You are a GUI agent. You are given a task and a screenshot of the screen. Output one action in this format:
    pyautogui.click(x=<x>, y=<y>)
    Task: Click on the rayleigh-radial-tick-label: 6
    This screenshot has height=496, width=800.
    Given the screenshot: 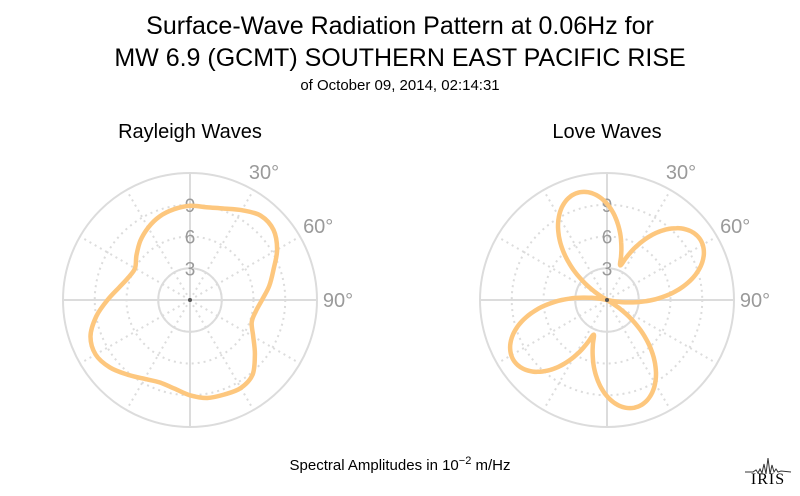 What is the action you would take?
    pyautogui.click(x=190, y=238)
    